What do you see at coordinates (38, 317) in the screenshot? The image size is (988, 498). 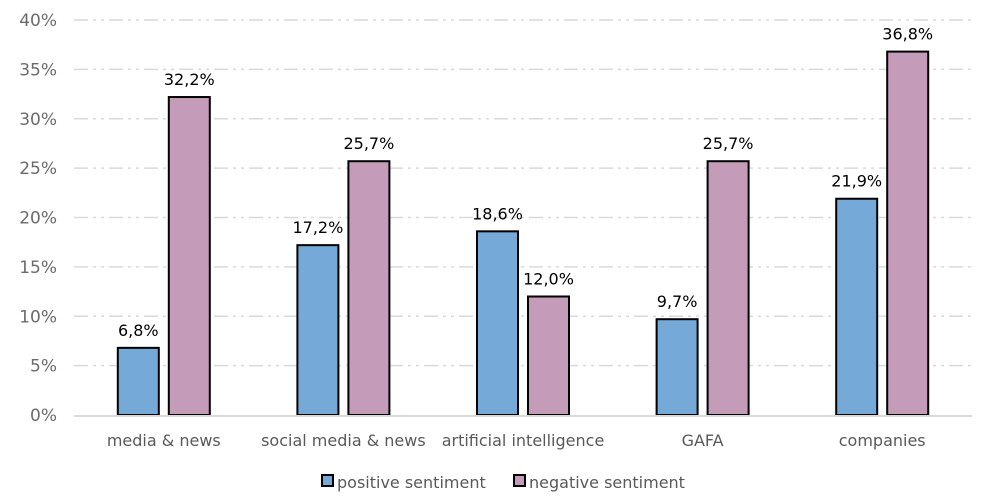 I see `y-tick-label: 10%` at bounding box center [38, 317].